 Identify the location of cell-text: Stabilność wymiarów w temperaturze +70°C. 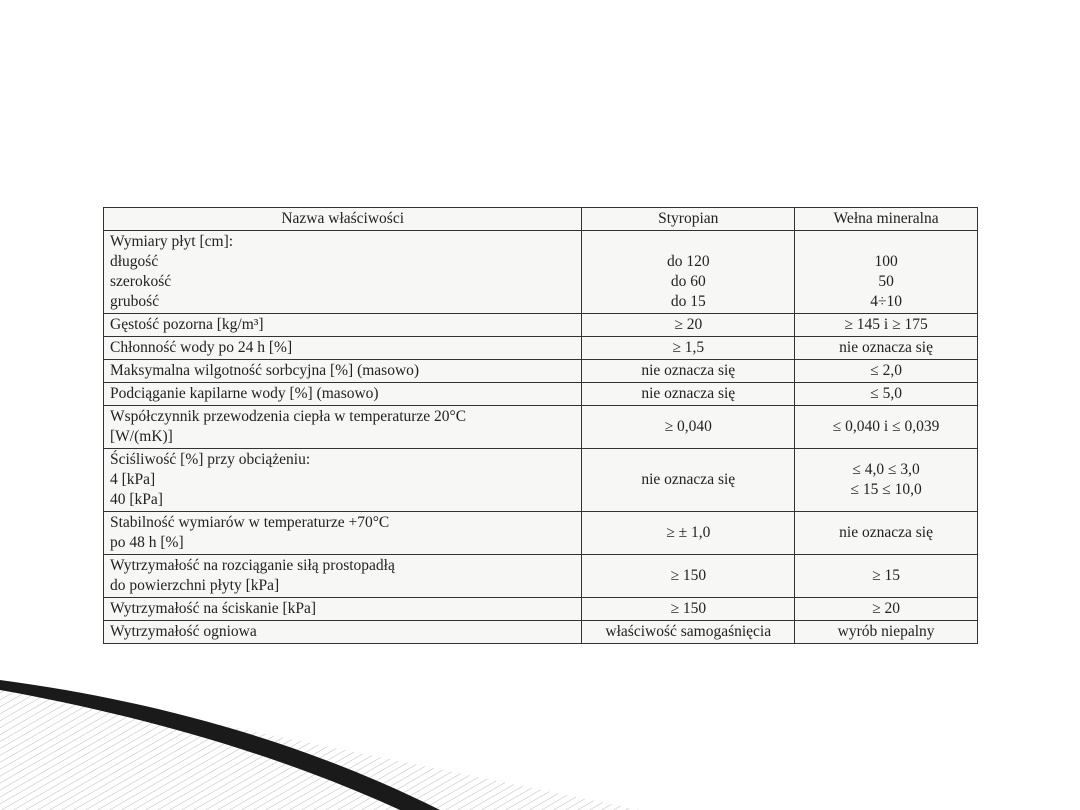
(250, 522).